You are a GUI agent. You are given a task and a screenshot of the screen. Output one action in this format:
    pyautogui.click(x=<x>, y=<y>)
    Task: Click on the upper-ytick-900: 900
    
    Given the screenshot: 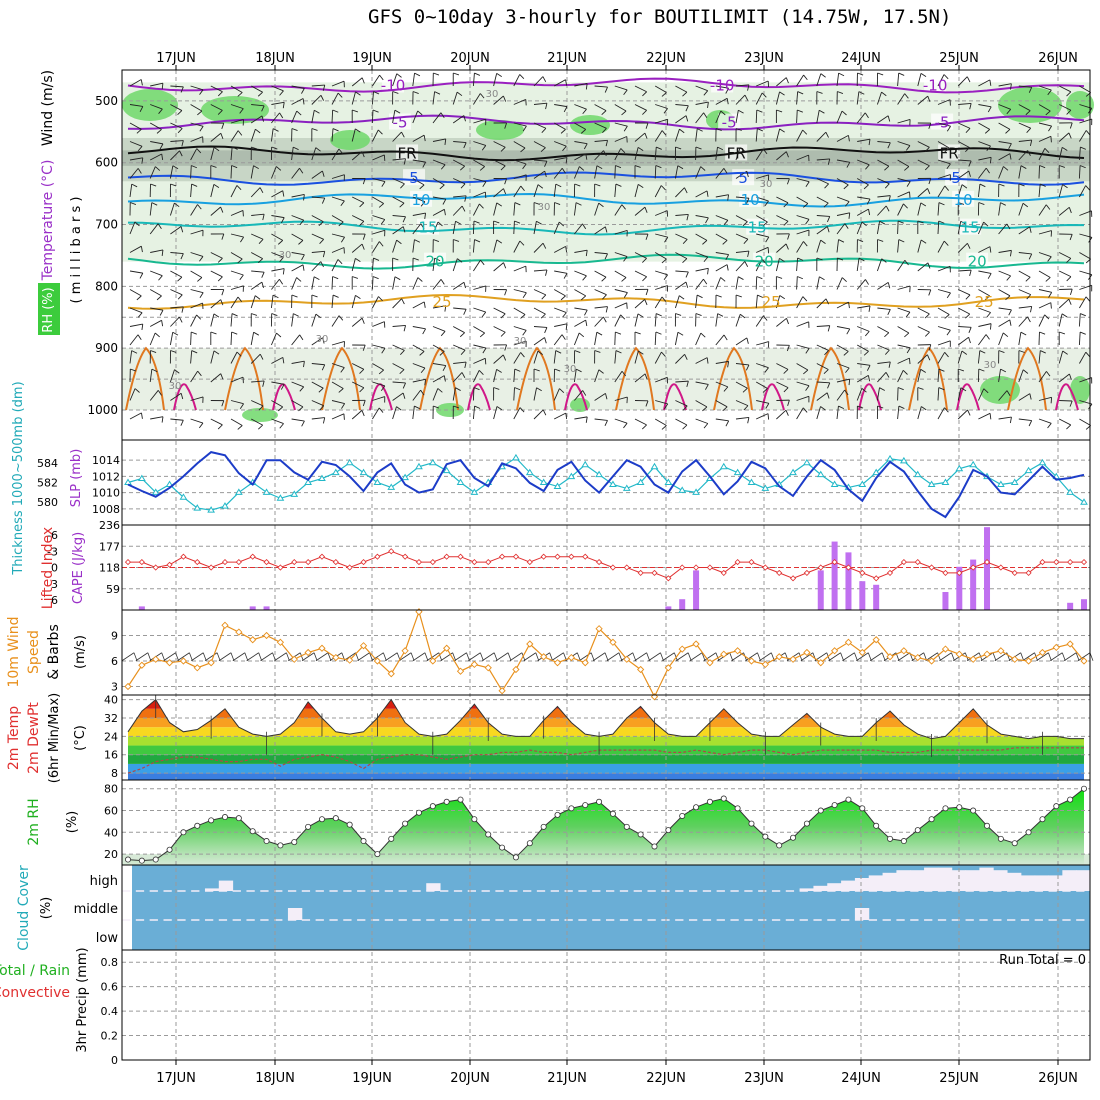 What is the action you would take?
    pyautogui.click(x=106, y=348)
    